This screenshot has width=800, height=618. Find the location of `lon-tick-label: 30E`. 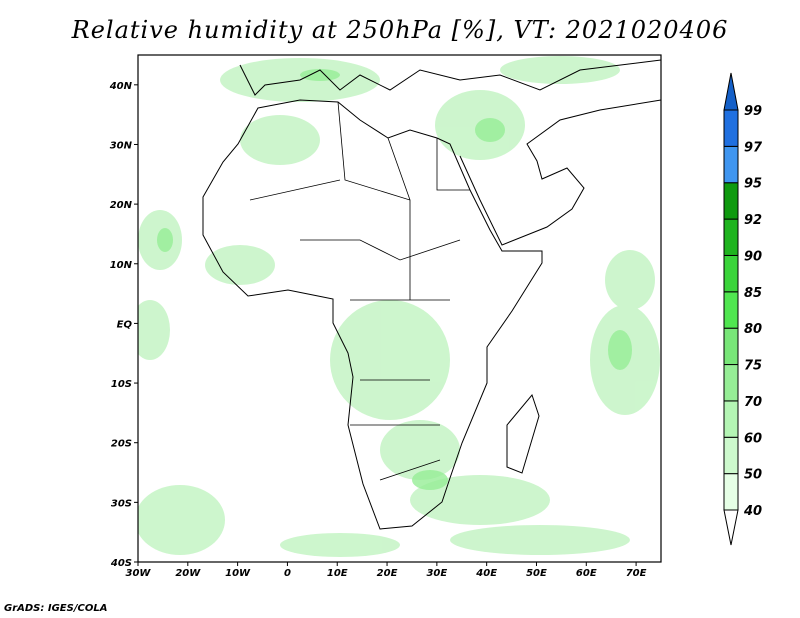

lon-tick-label: 30E is located at coordinates (436, 573).